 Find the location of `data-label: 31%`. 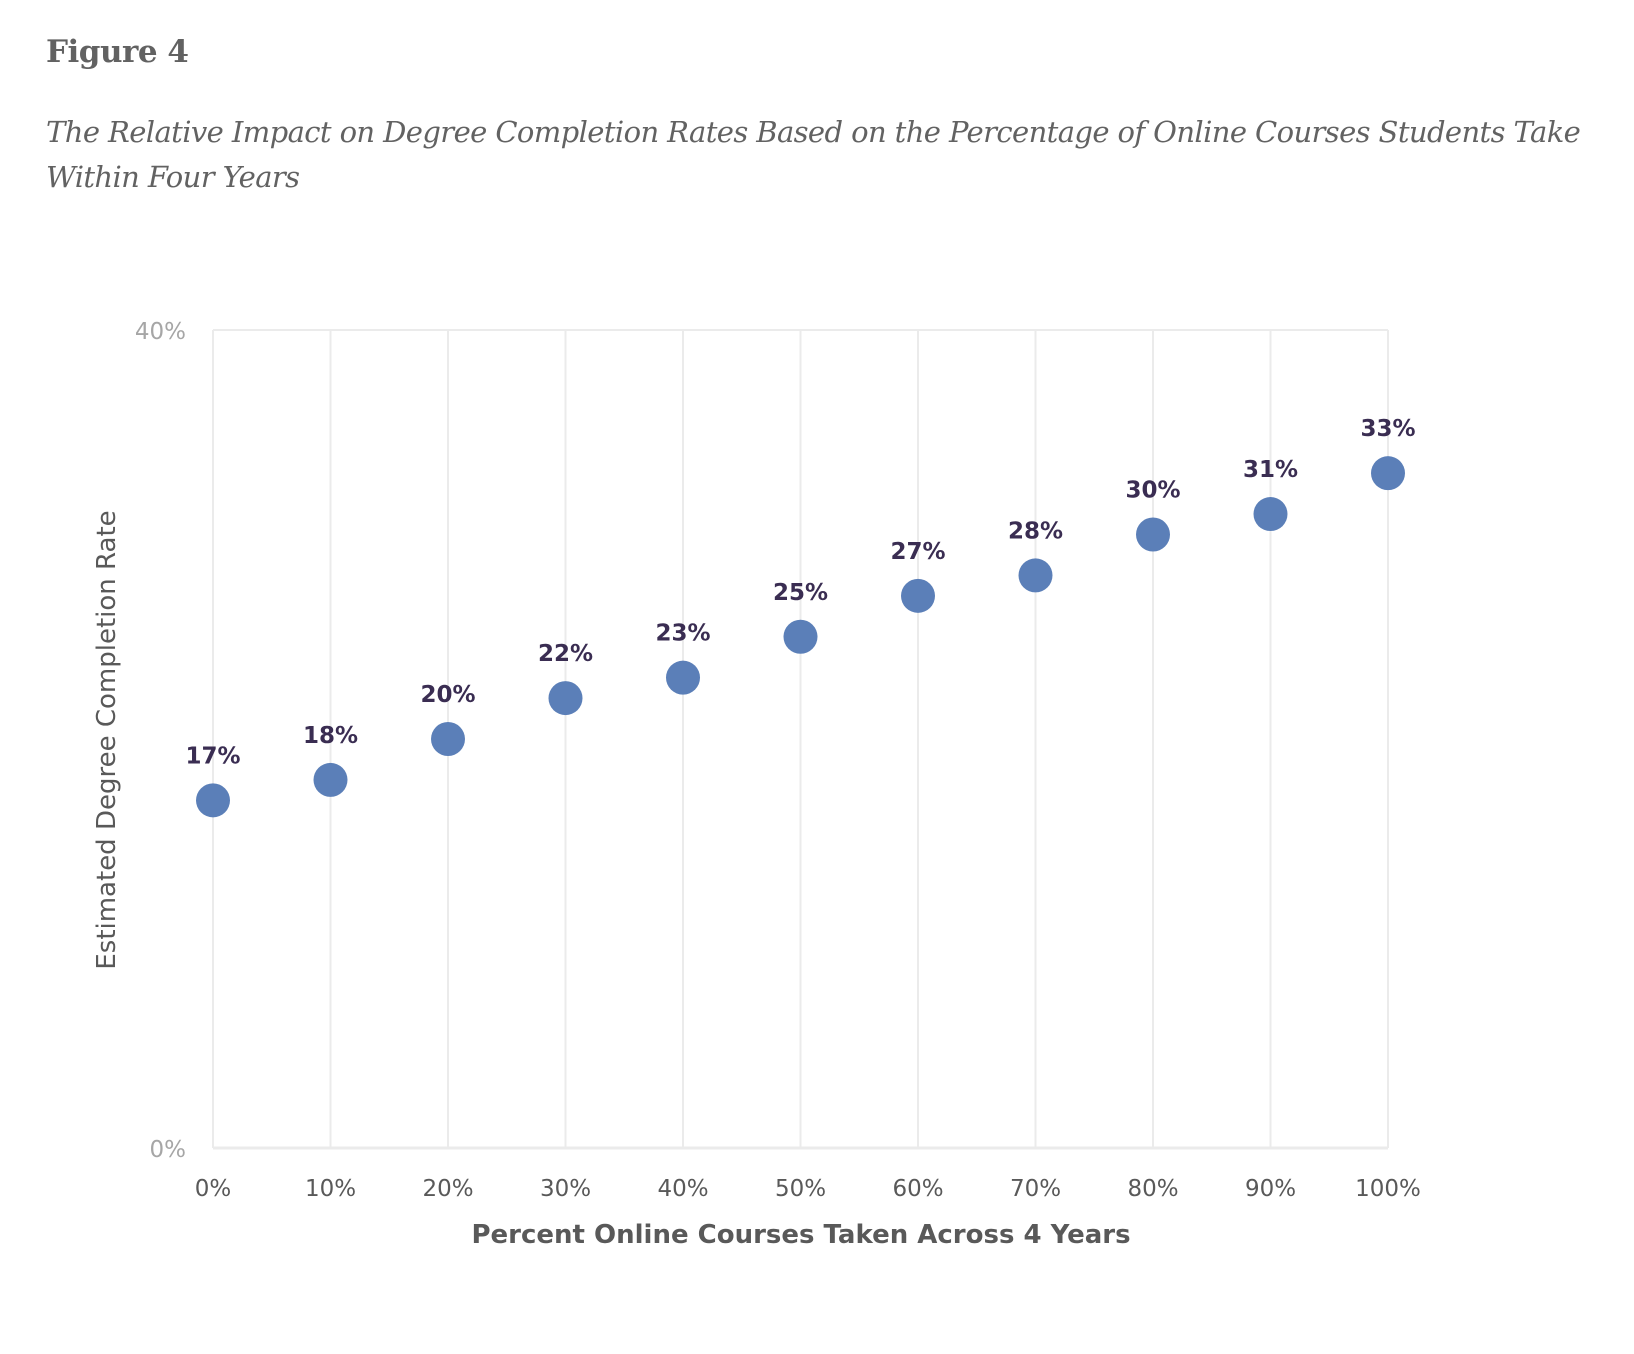

data-label: 31% is located at coordinates (1270, 470).